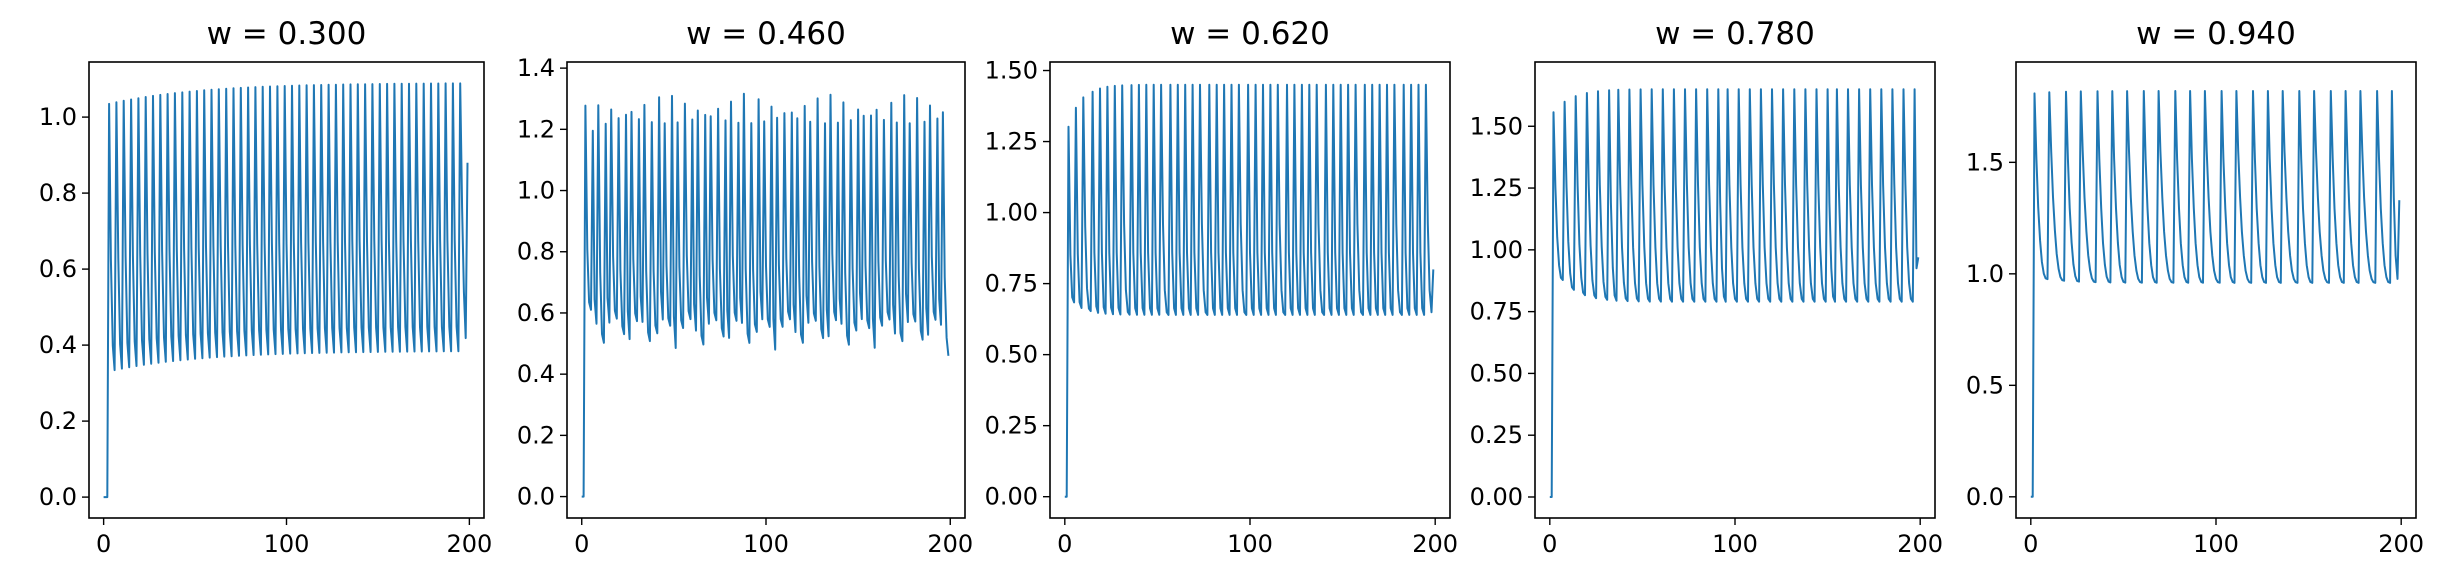 The width and height of the screenshot is (2438, 583). I want to click on y-tick-label: 0.5, so click(1985, 385).